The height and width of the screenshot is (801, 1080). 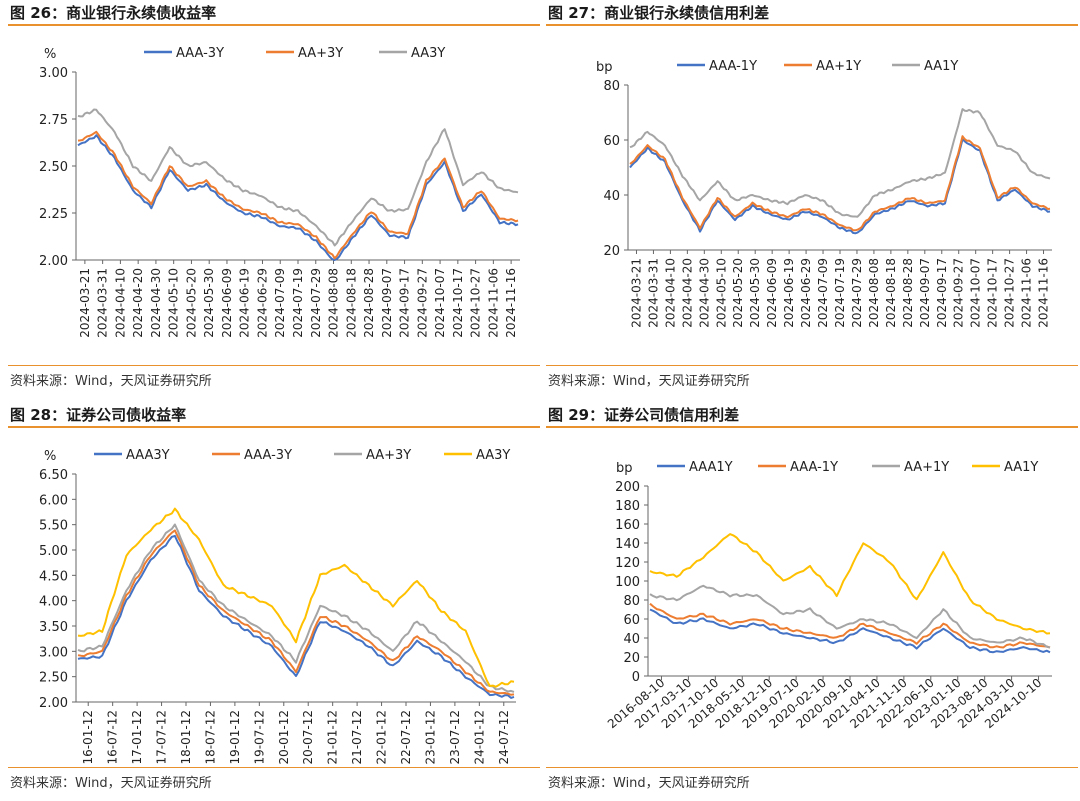 What do you see at coordinates (53, 73) in the screenshot?
I see `y-tick-label-0: 3.00` at bounding box center [53, 73].